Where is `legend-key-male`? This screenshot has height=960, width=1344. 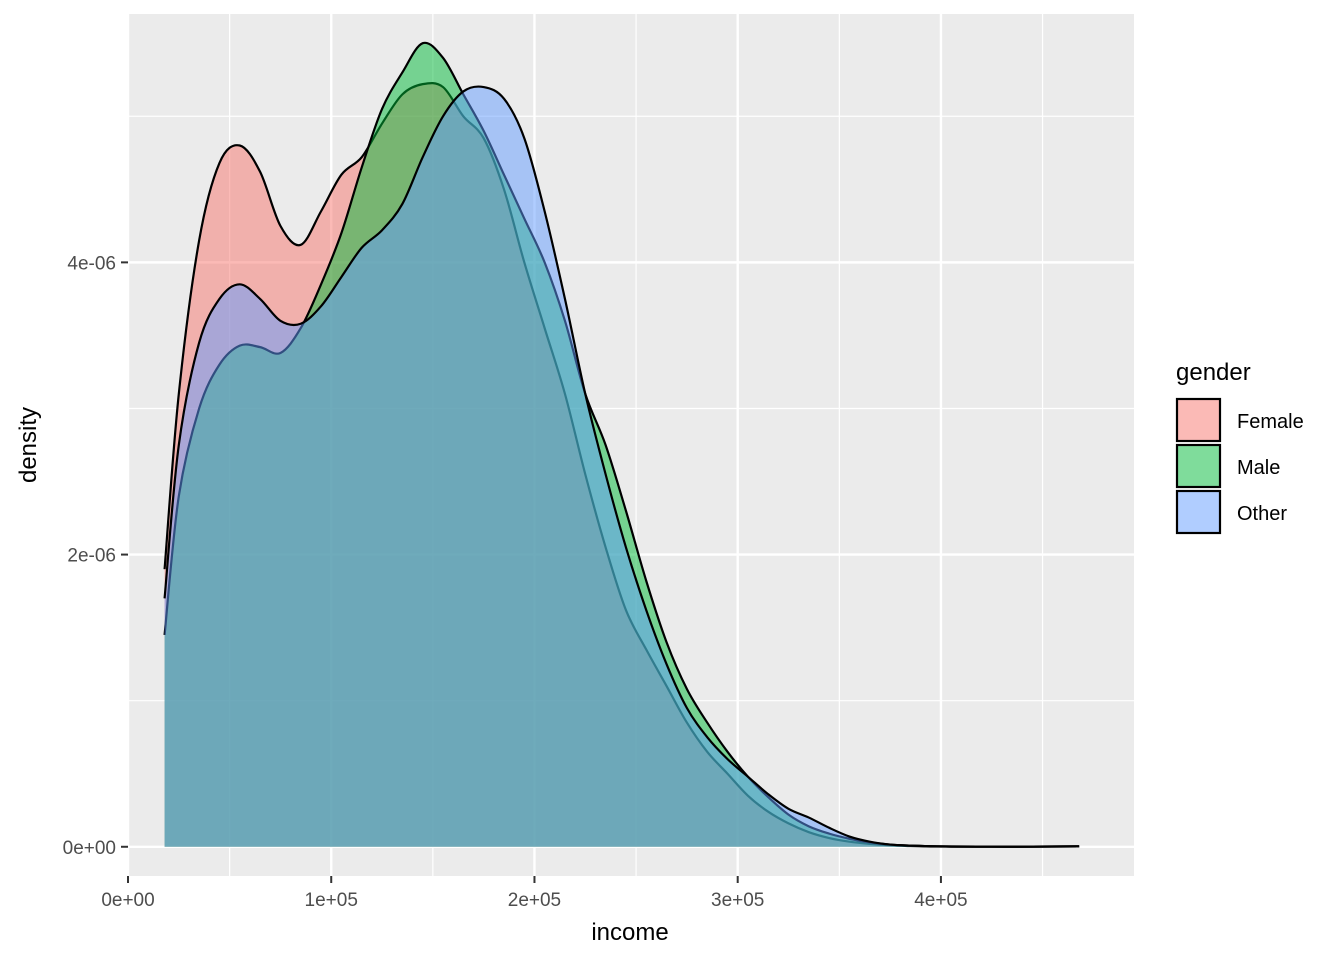 legend-key-male is located at coordinates (1198, 466).